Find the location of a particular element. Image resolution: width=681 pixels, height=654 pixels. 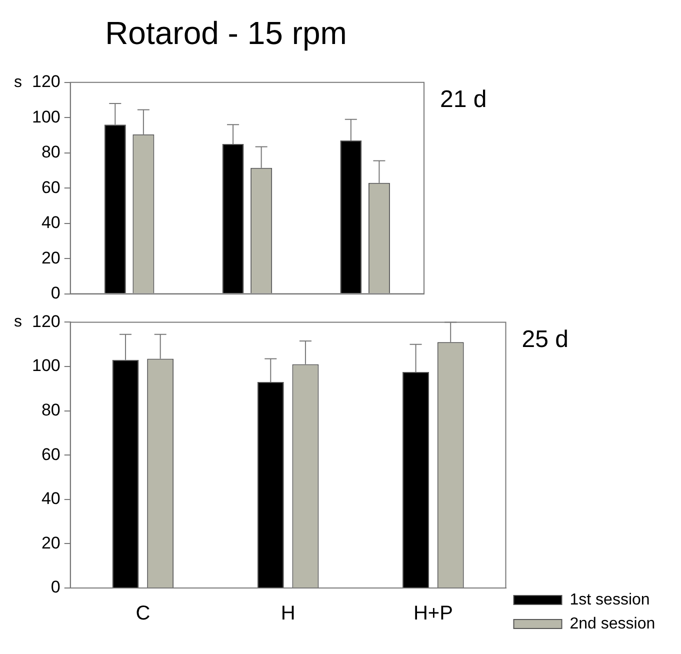

legend-label: 2nd session is located at coordinates (613, 623).